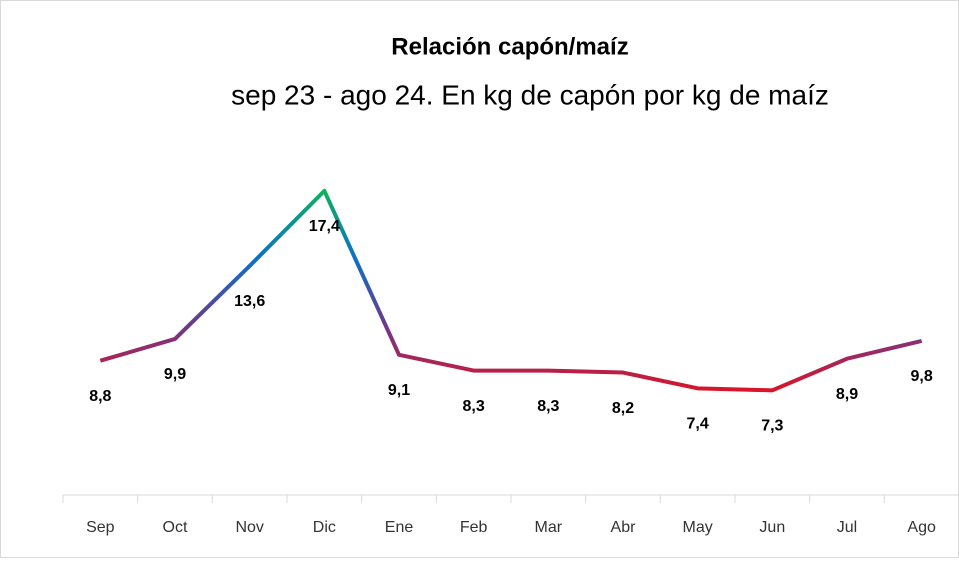 The width and height of the screenshot is (959, 563). Describe the element at coordinates (847, 527) in the screenshot. I see `x-tick-label: Jul` at that location.